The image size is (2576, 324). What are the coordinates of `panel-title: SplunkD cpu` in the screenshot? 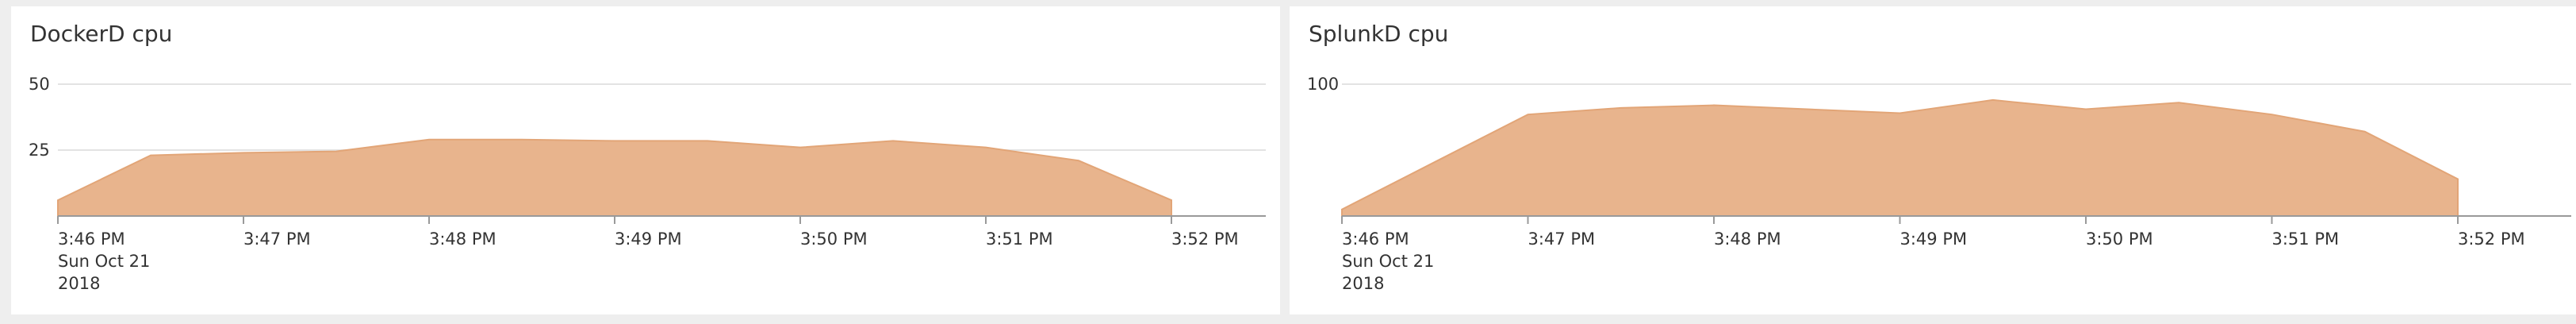 It's located at (1379, 34).